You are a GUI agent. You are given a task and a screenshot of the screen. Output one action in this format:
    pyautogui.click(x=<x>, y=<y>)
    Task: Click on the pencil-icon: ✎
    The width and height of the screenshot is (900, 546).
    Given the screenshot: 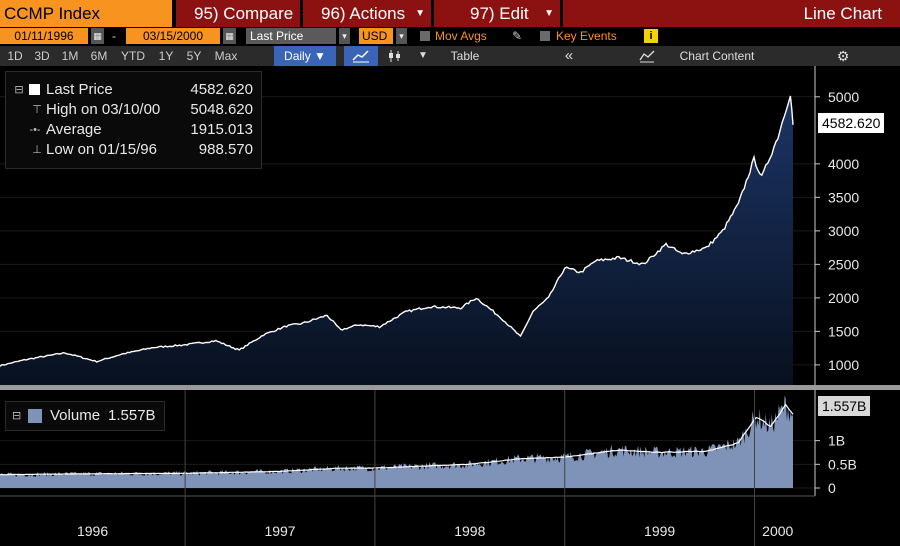 What is the action you would take?
    pyautogui.click(x=517, y=36)
    